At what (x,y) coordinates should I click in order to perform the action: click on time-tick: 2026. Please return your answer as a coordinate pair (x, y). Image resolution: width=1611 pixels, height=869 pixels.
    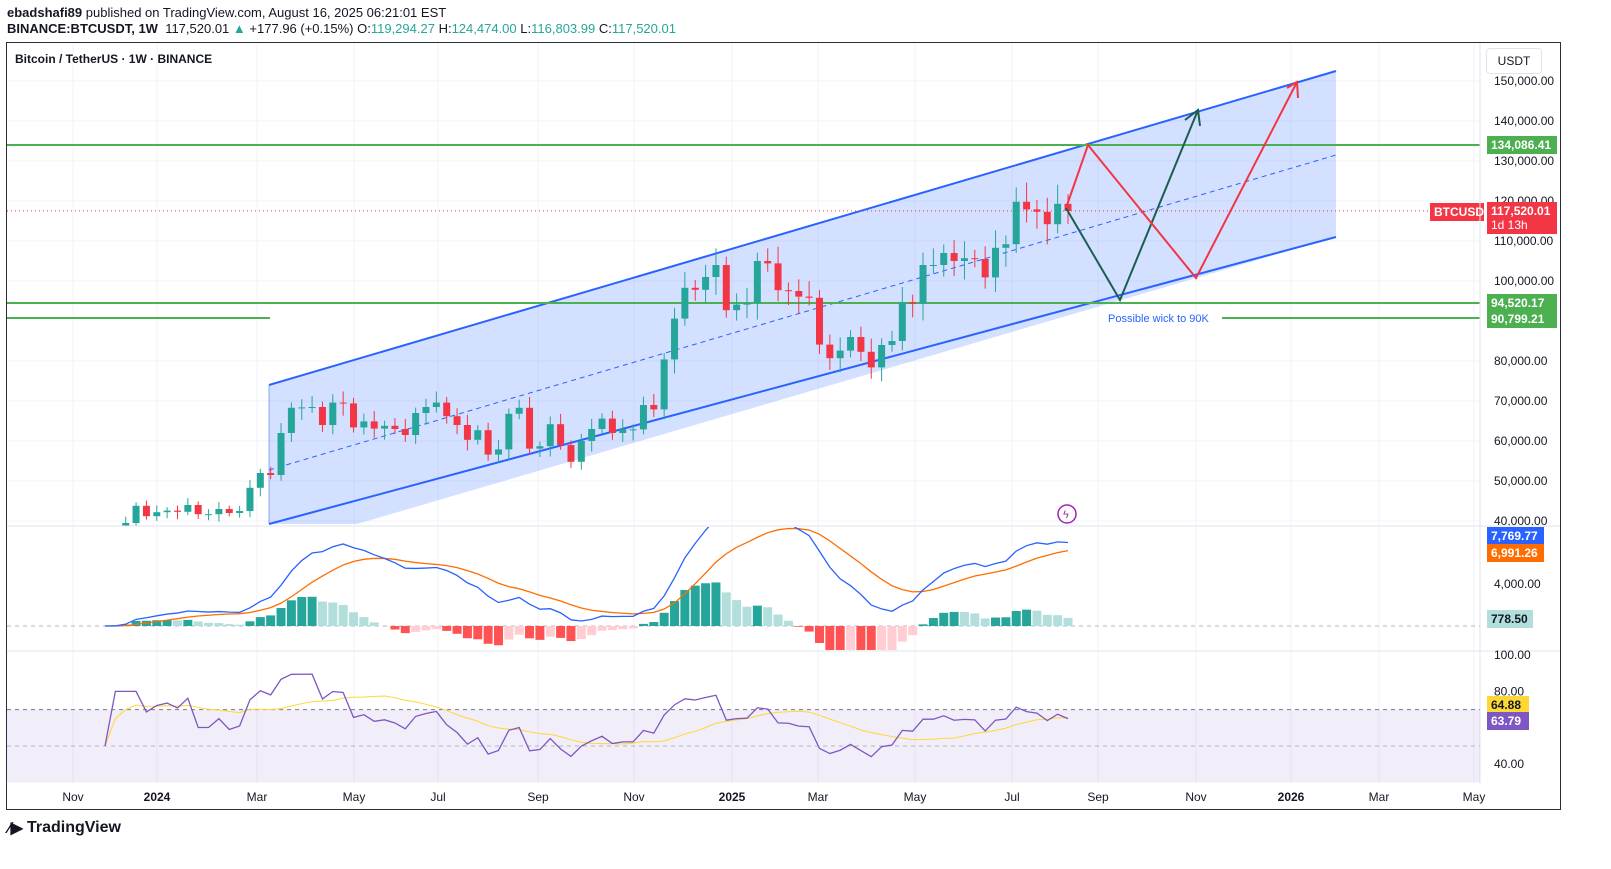
    Looking at the image, I should click on (1291, 797).